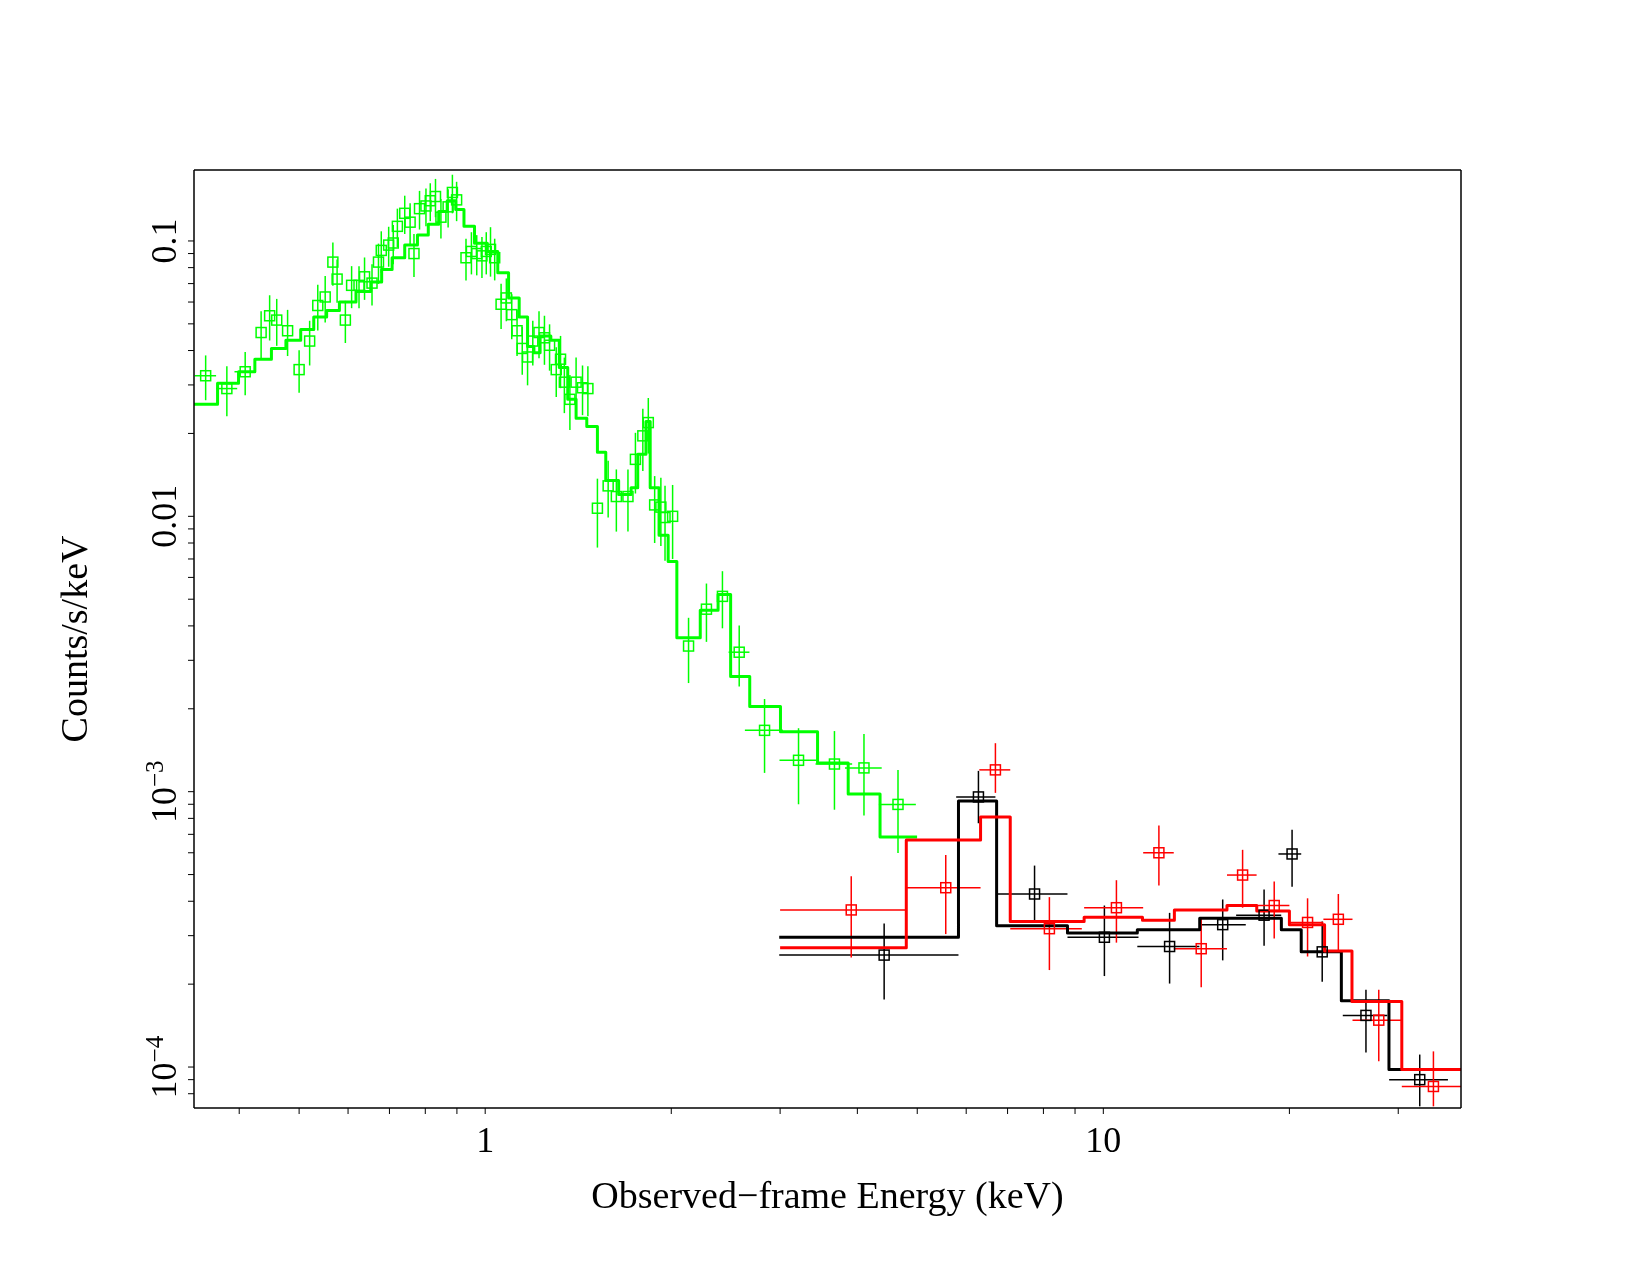  I want to click on x-tick-label: 1, so click(485, 1140).